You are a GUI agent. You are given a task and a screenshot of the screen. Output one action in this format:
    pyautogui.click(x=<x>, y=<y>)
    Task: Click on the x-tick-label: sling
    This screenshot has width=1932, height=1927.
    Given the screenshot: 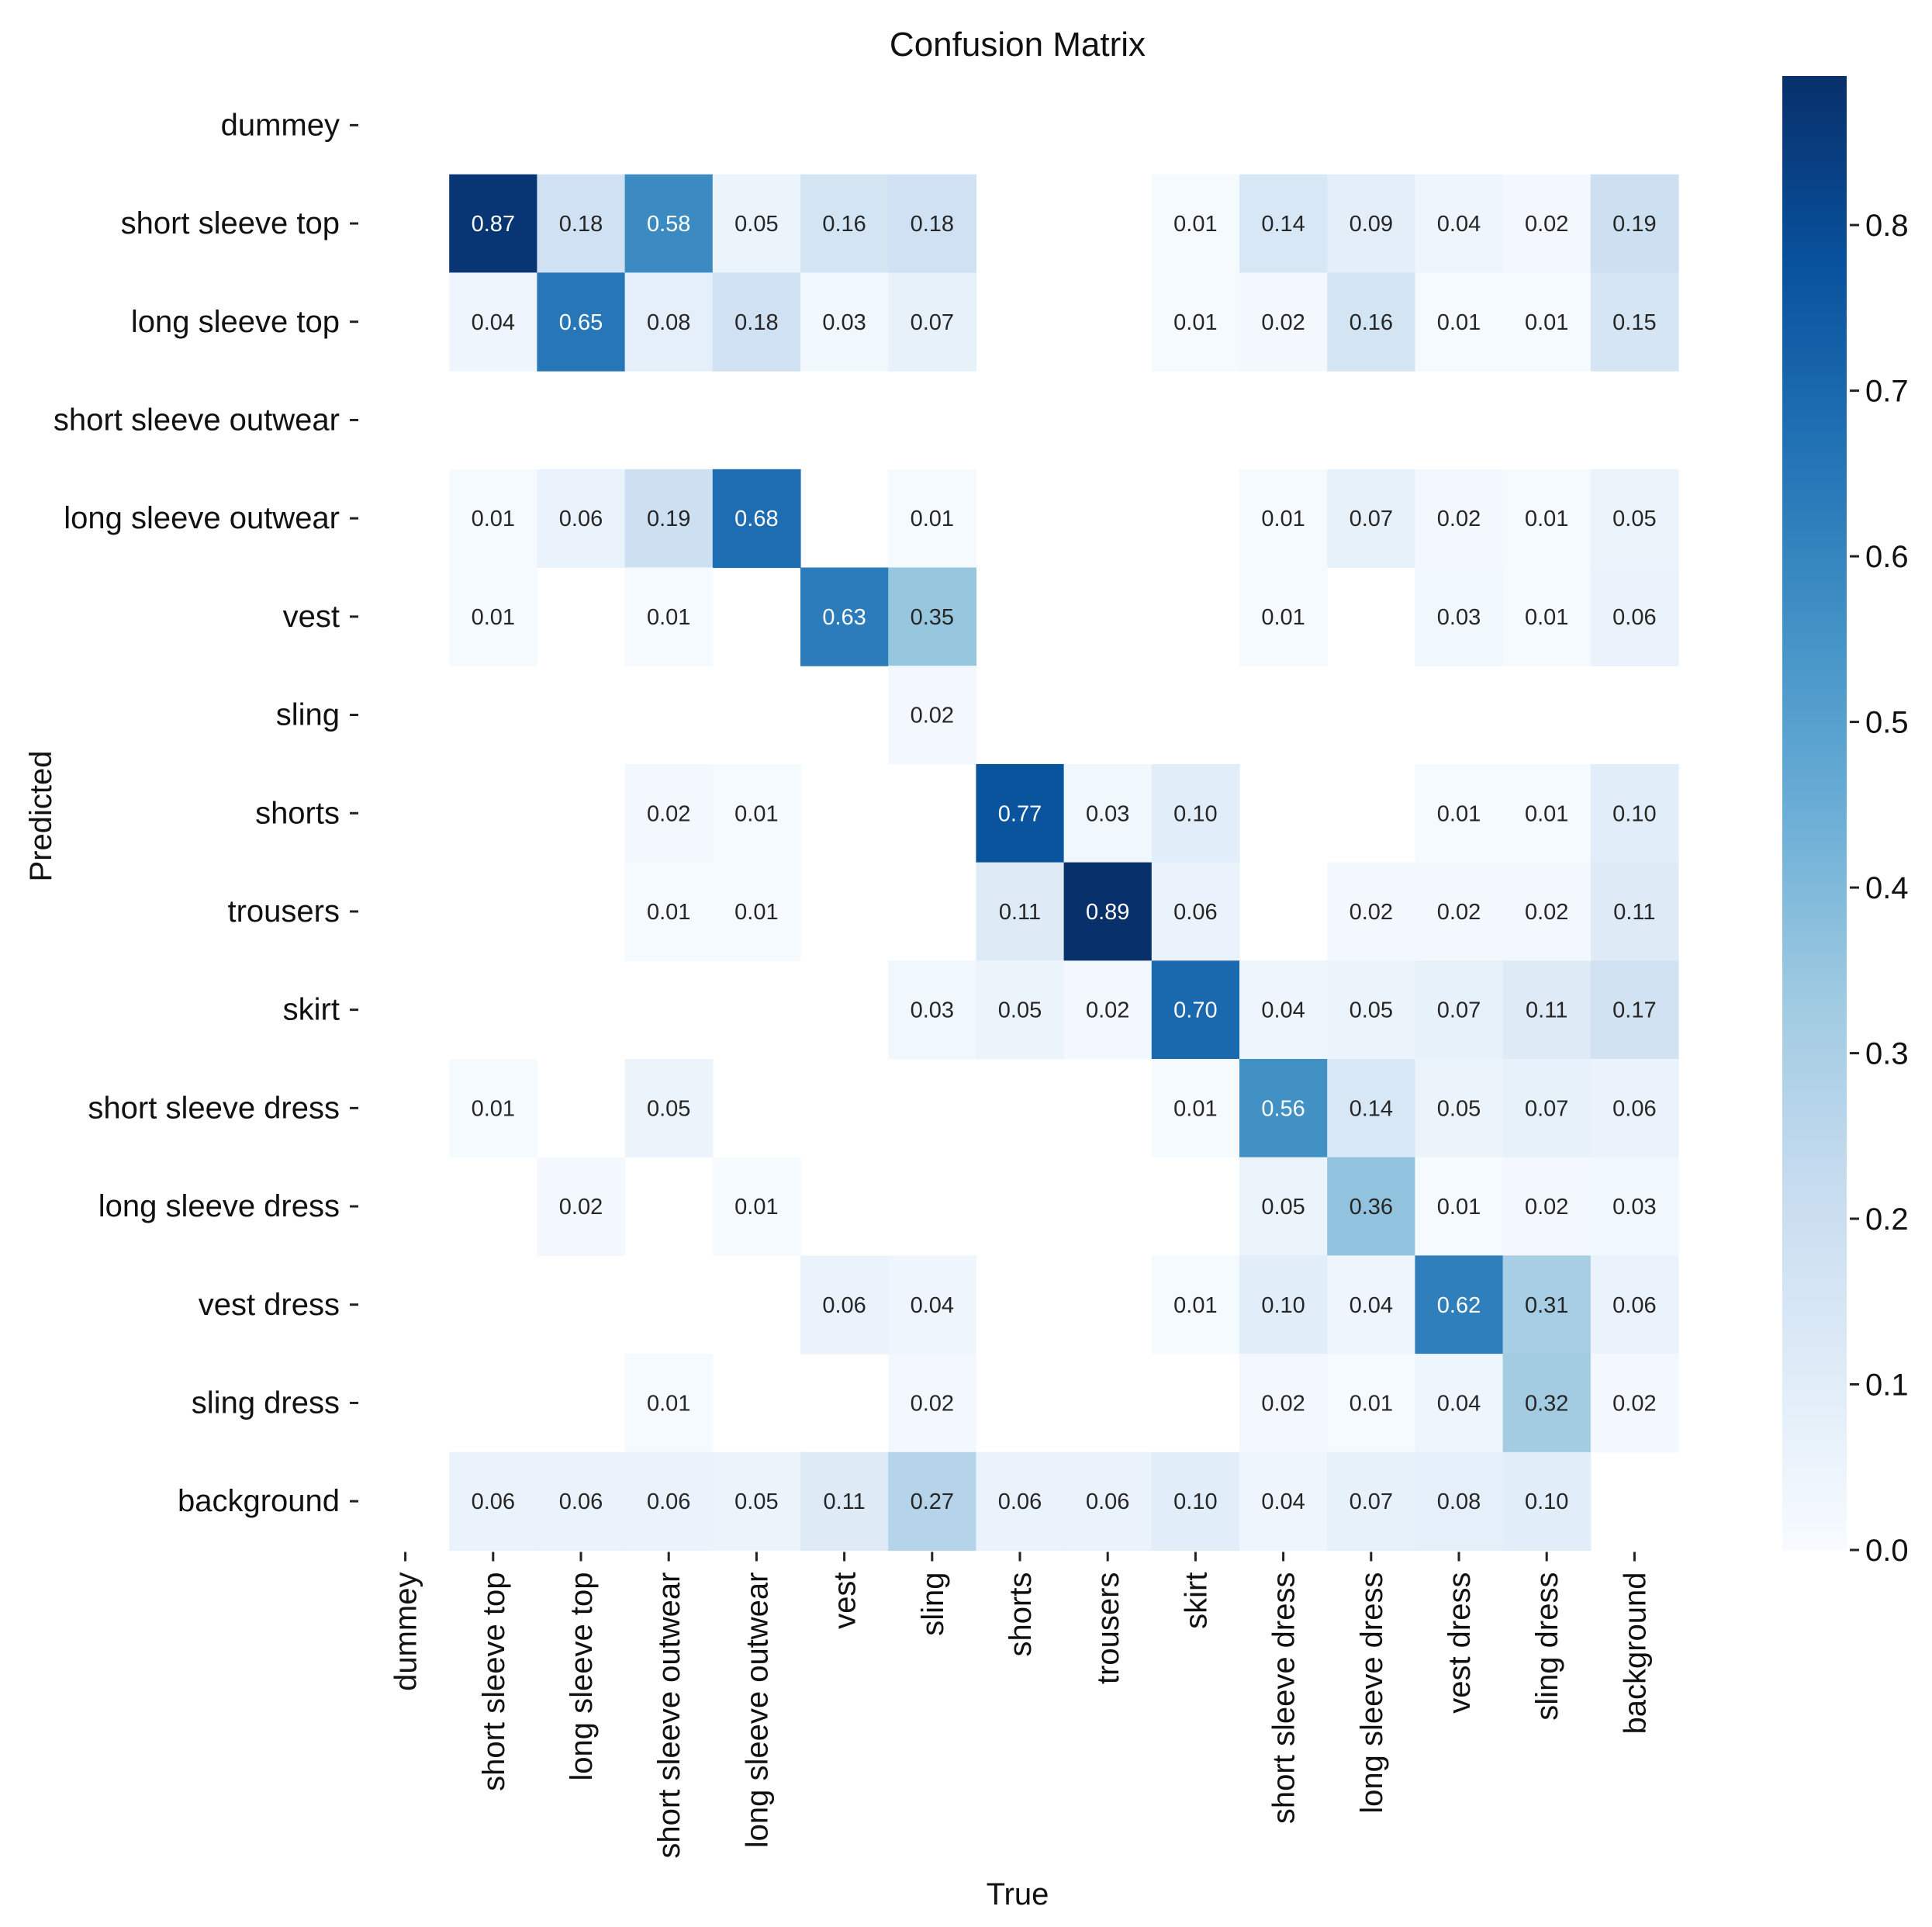 What is the action you would take?
    pyautogui.click(x=933, y=1604)
    